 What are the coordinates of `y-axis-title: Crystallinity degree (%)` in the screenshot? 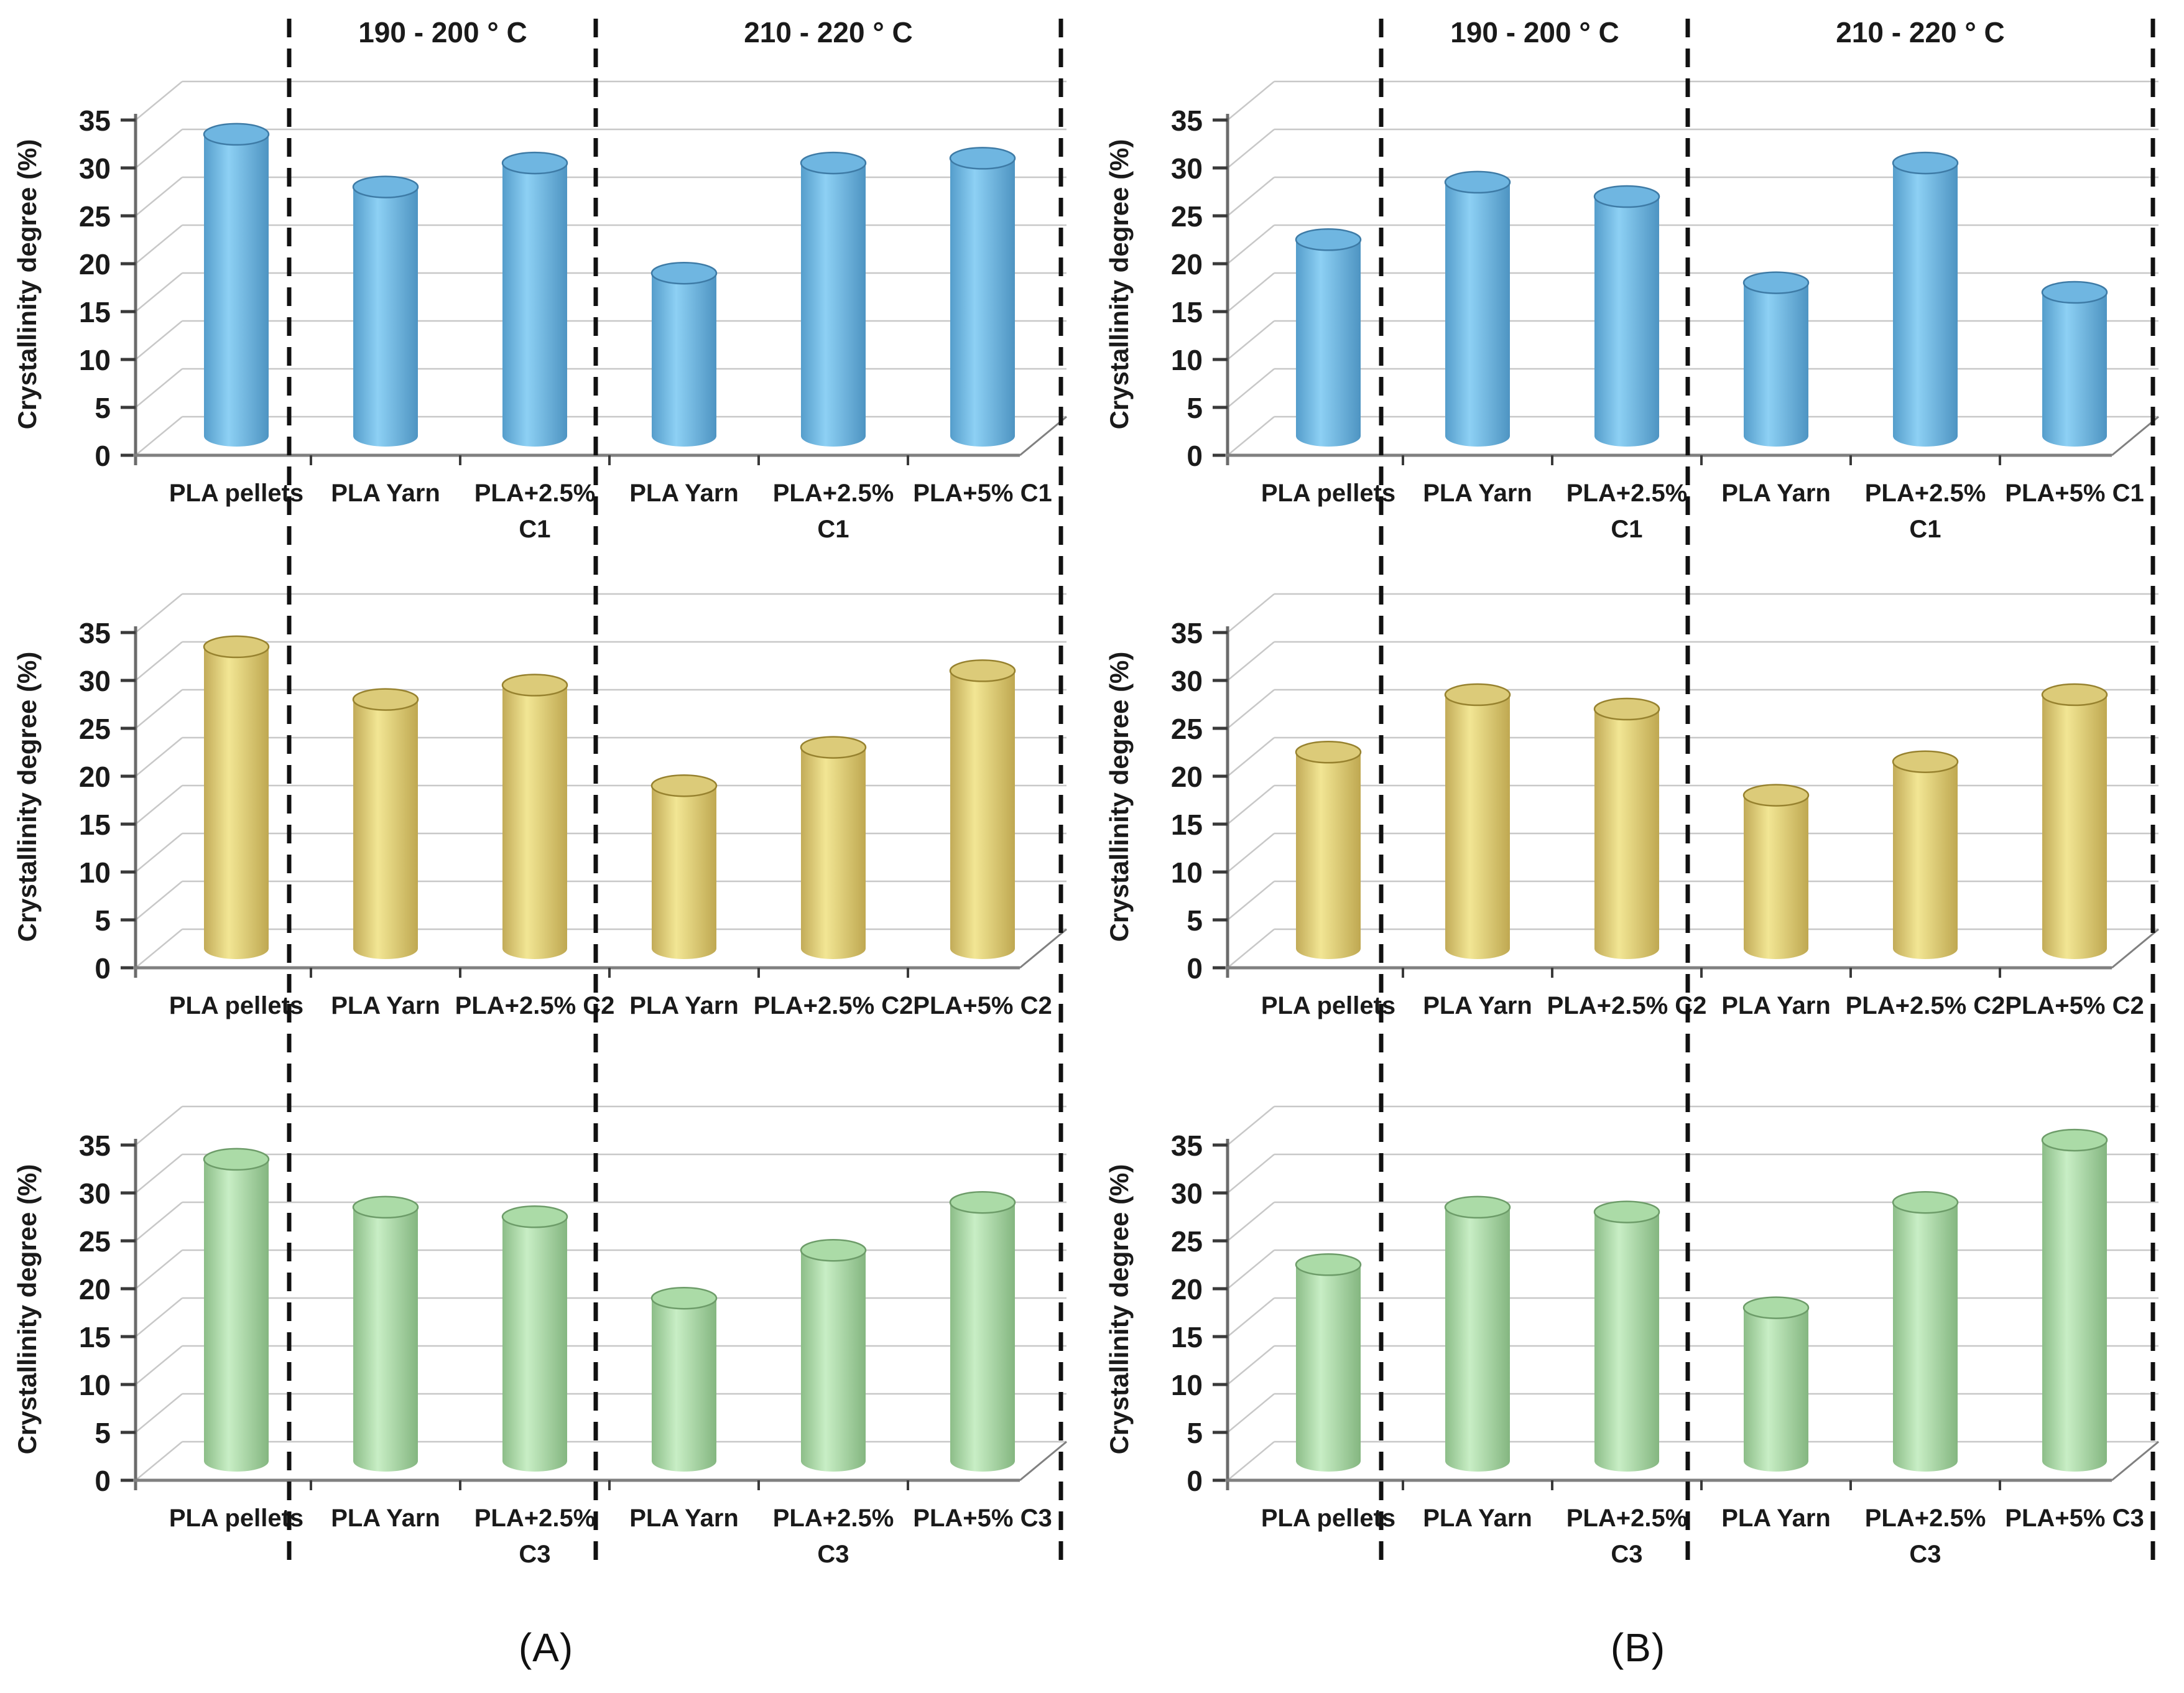 It's located at (1119, 797).